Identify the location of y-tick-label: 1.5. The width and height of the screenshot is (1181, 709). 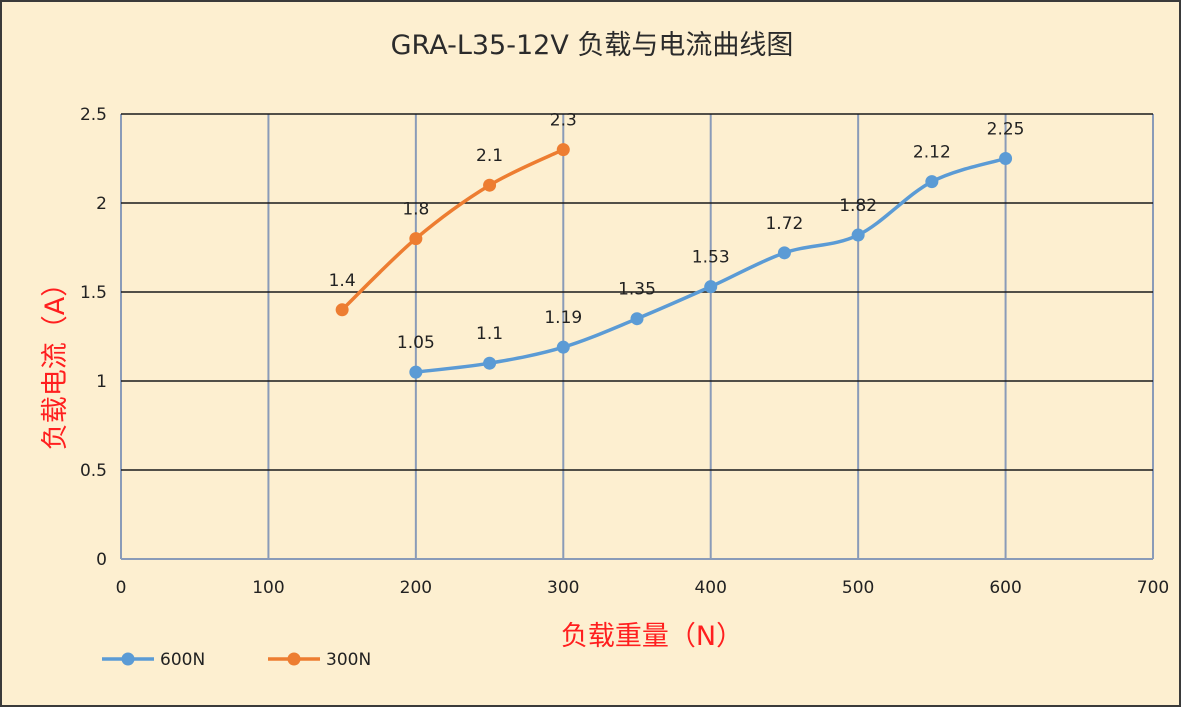
(93, 293).